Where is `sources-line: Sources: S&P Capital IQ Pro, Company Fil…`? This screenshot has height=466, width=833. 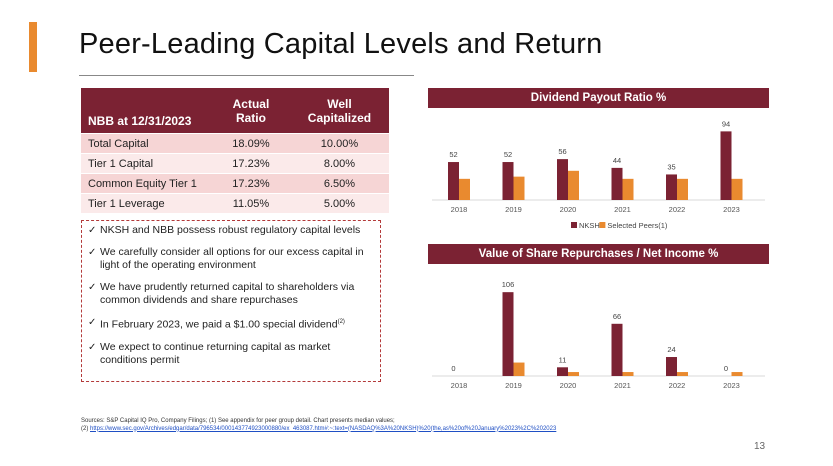
sources-line: Sources: S&P Capital IQ Pro, Company Fil… is located at coordinates (238, 421).